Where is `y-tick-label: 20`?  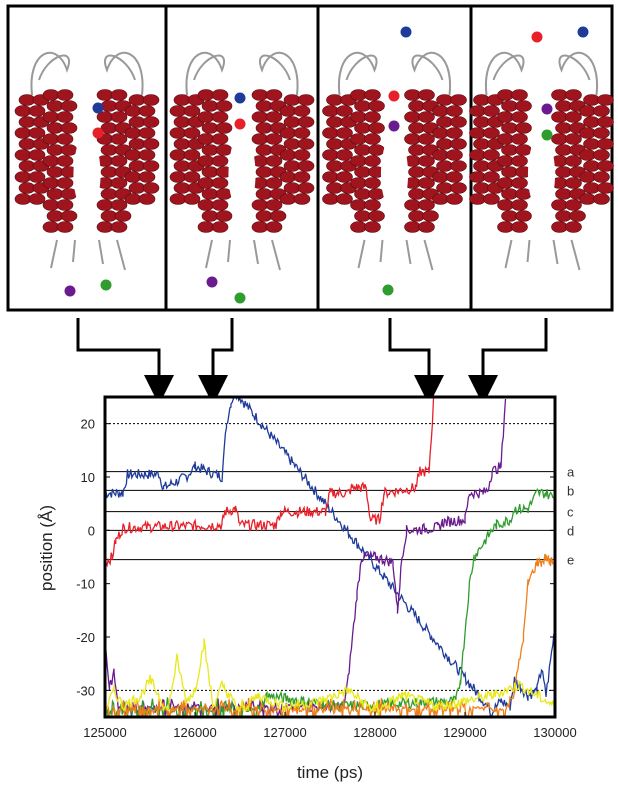 y-tick-label: 20 is located at coordinates (88, 424).